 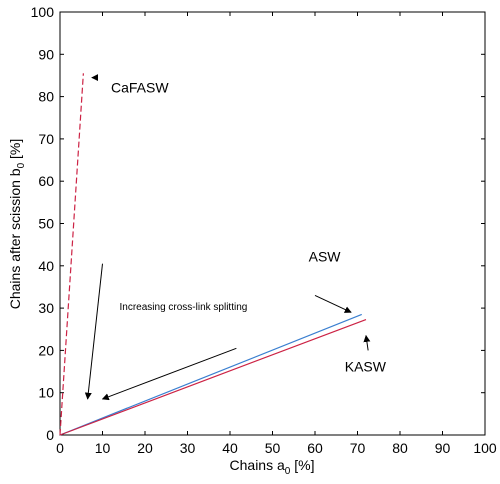 I want to click on x-tick-label: 10, so click(x=103, y=448).